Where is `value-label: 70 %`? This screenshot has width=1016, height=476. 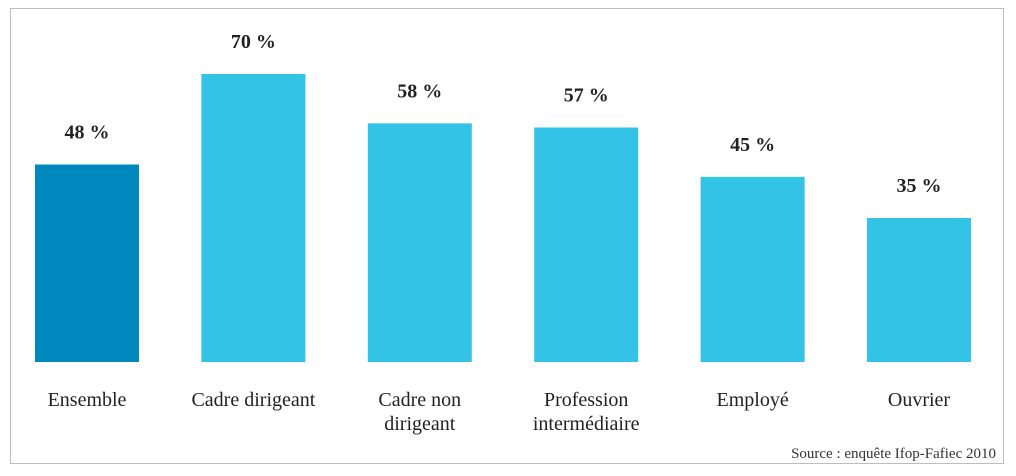
value-label: 70 % is located at coordinates (253, 42).